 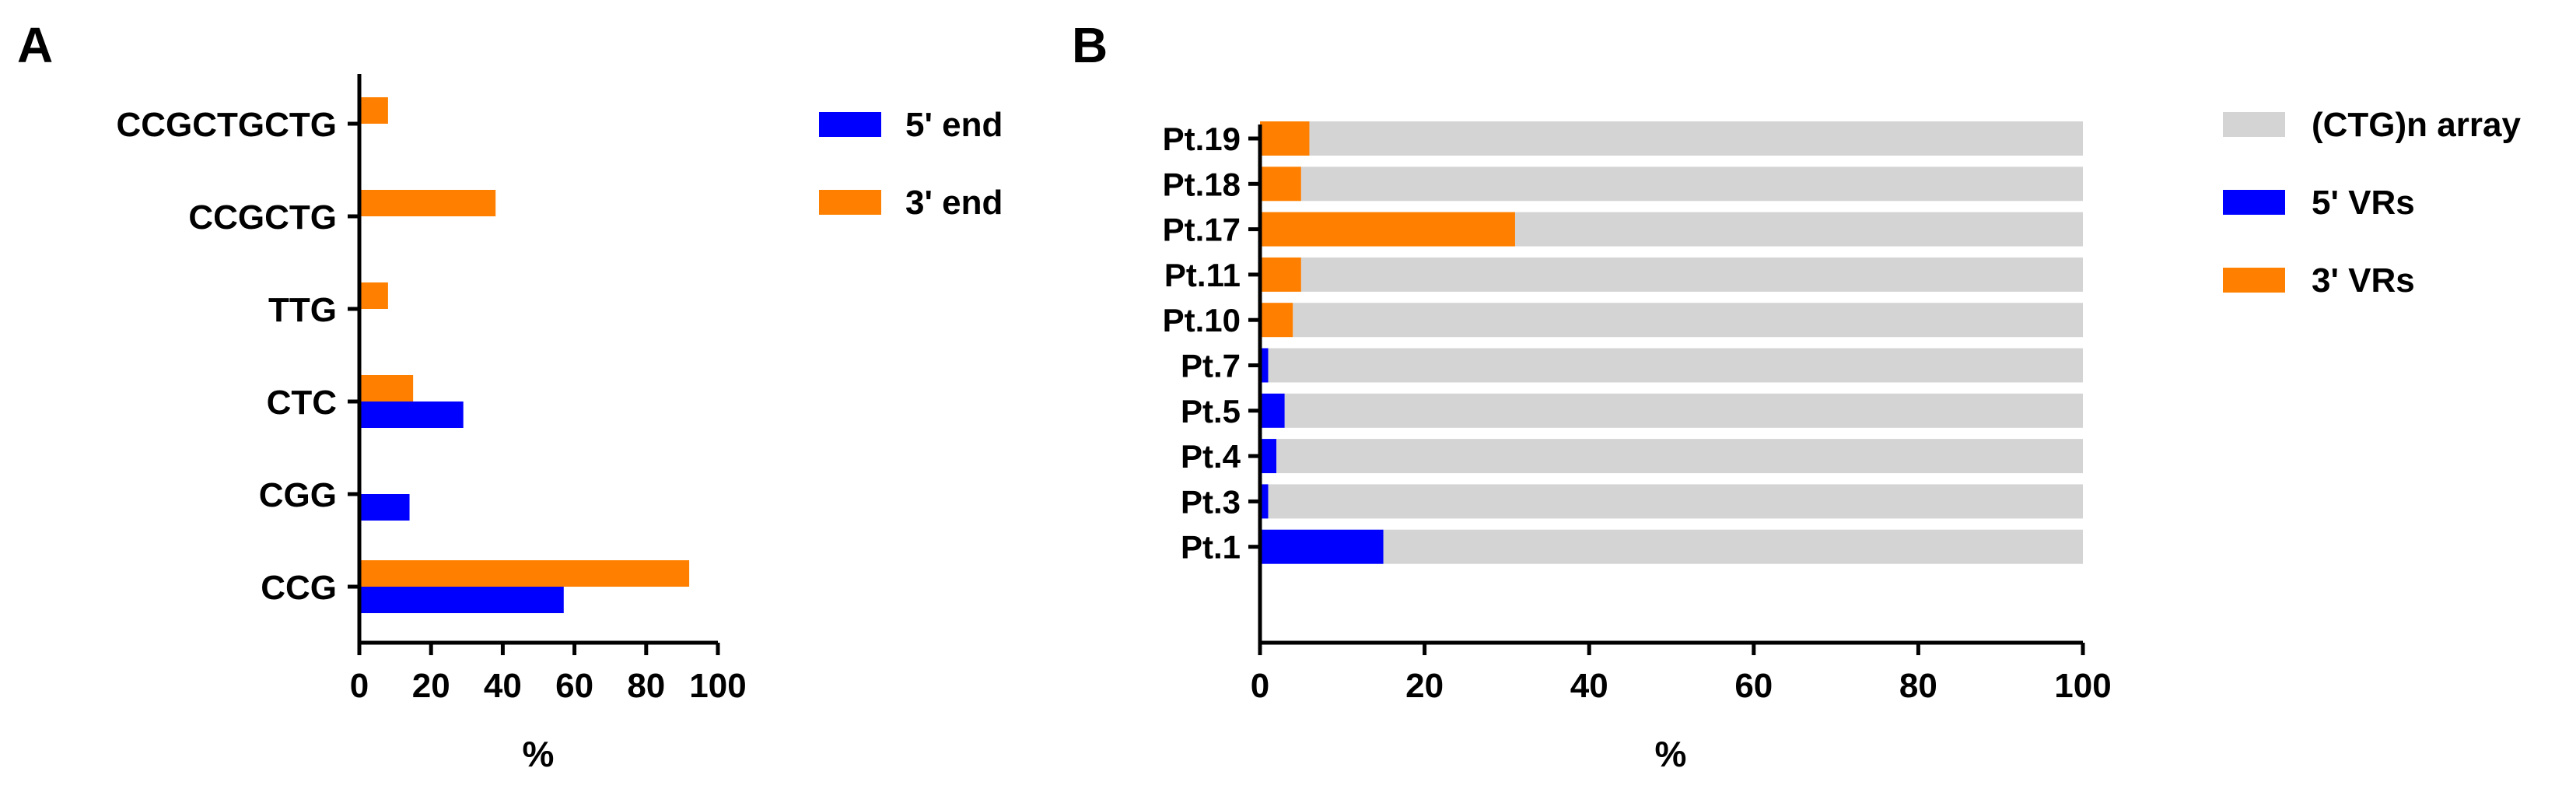 I want to click on bar-5-end-ccg, so click(x=462, y=600).